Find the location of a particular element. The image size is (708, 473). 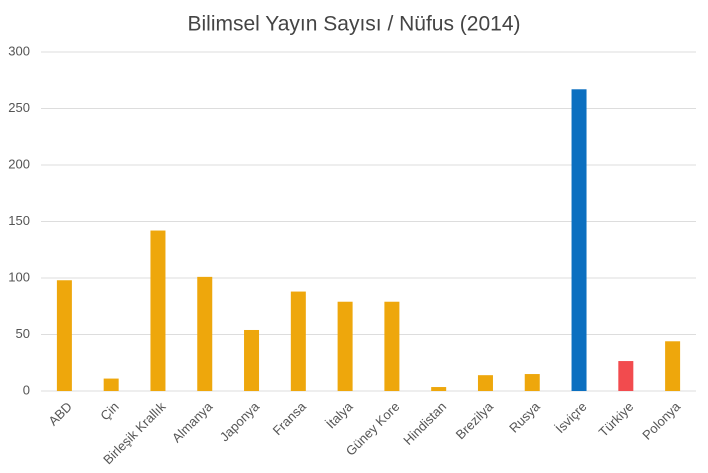

x-tick-label: Türkiye is located at coordinates (616, 419).